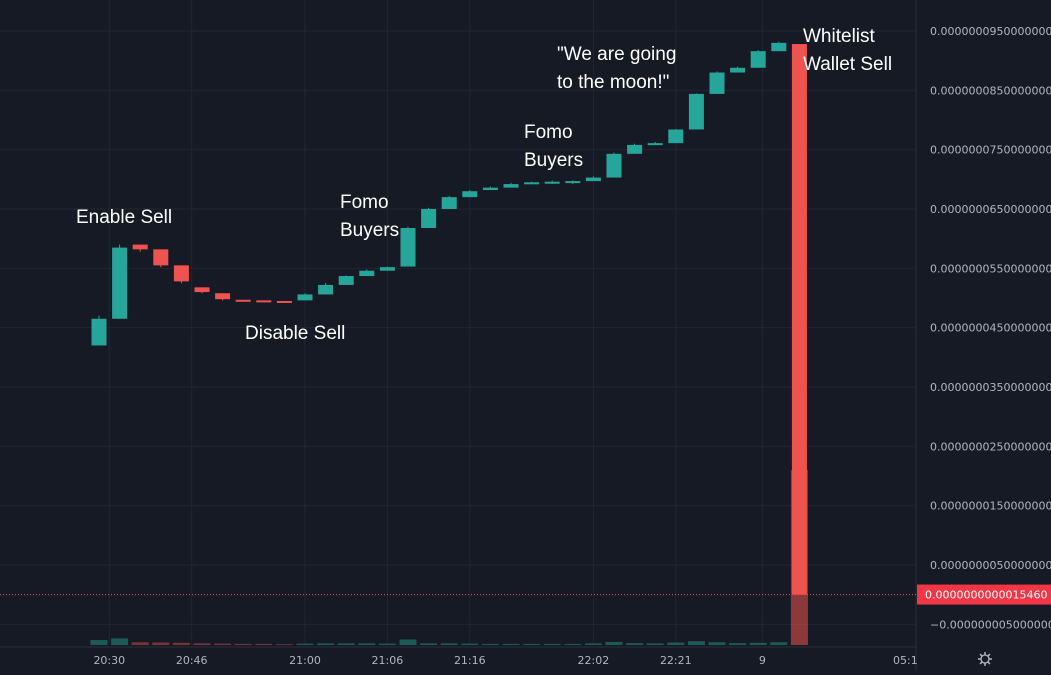 The image size is (1051, 675). I want to click on price-tick-label: 0.0000000450000000, so click(990, 328).